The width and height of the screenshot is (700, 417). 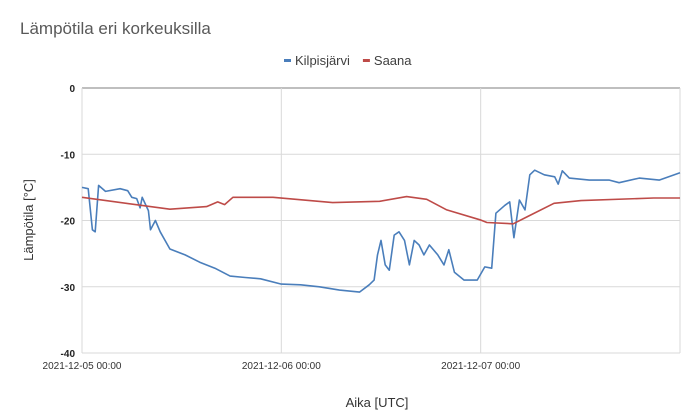 What do you see at coordinates (377, 402) in the screenshot?
I see `x-axis-title: Aika [UTC]` at bounding box center [377, 402].